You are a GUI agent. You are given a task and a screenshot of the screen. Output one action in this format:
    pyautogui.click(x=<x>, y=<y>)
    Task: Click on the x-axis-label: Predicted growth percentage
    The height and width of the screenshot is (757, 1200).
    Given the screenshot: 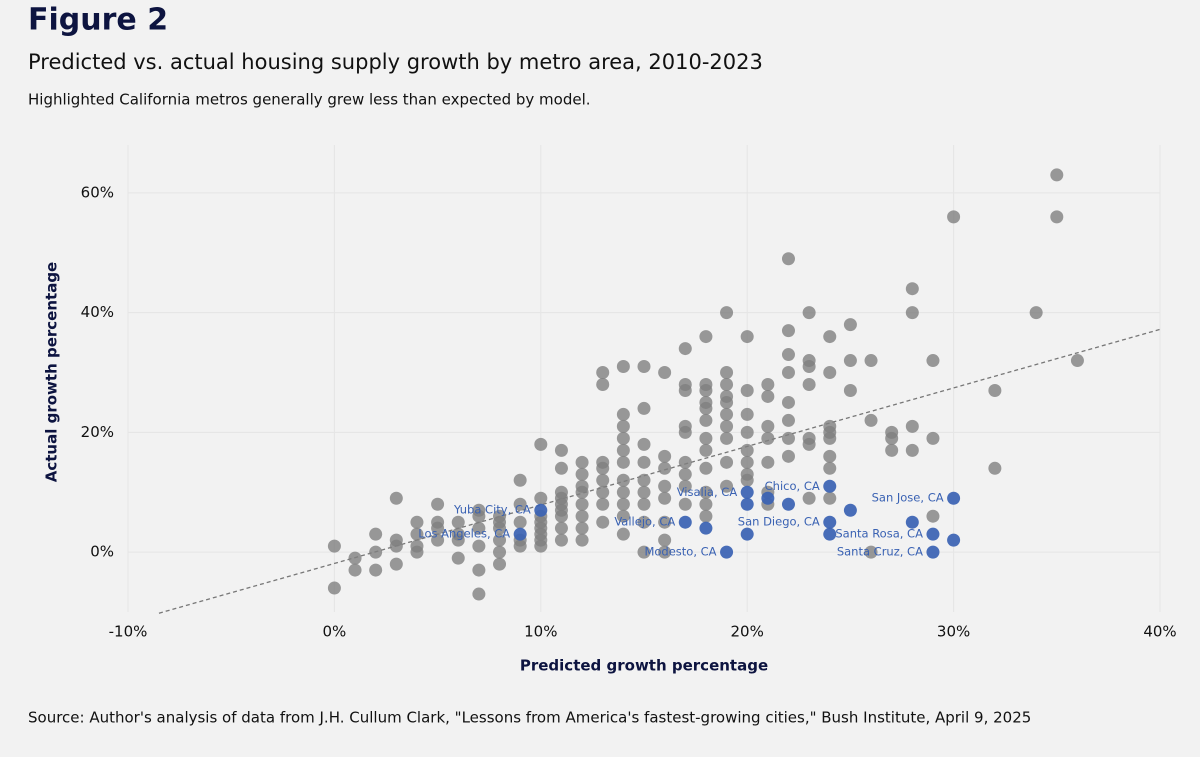 What is the action you would take?
    pyautogui.click(x=644, y=666)
    